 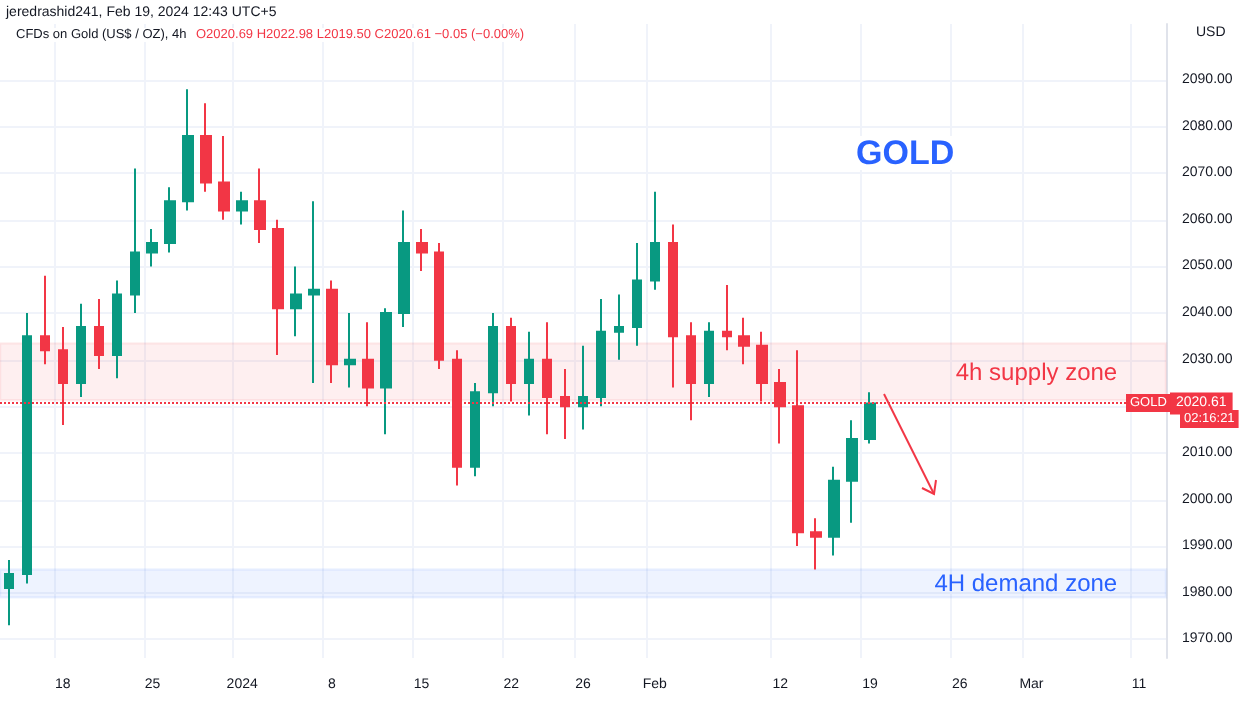 I want to click on annotation: GOLD, so click(x=905, y=153).